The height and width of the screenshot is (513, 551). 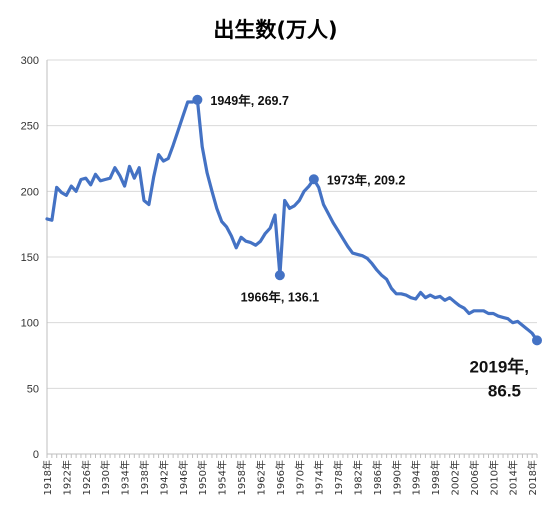 What do you see at coordinates (183, 477) in the screenshot?
I see `x-tick-label: 1946年` at bounding box center [183, 477].